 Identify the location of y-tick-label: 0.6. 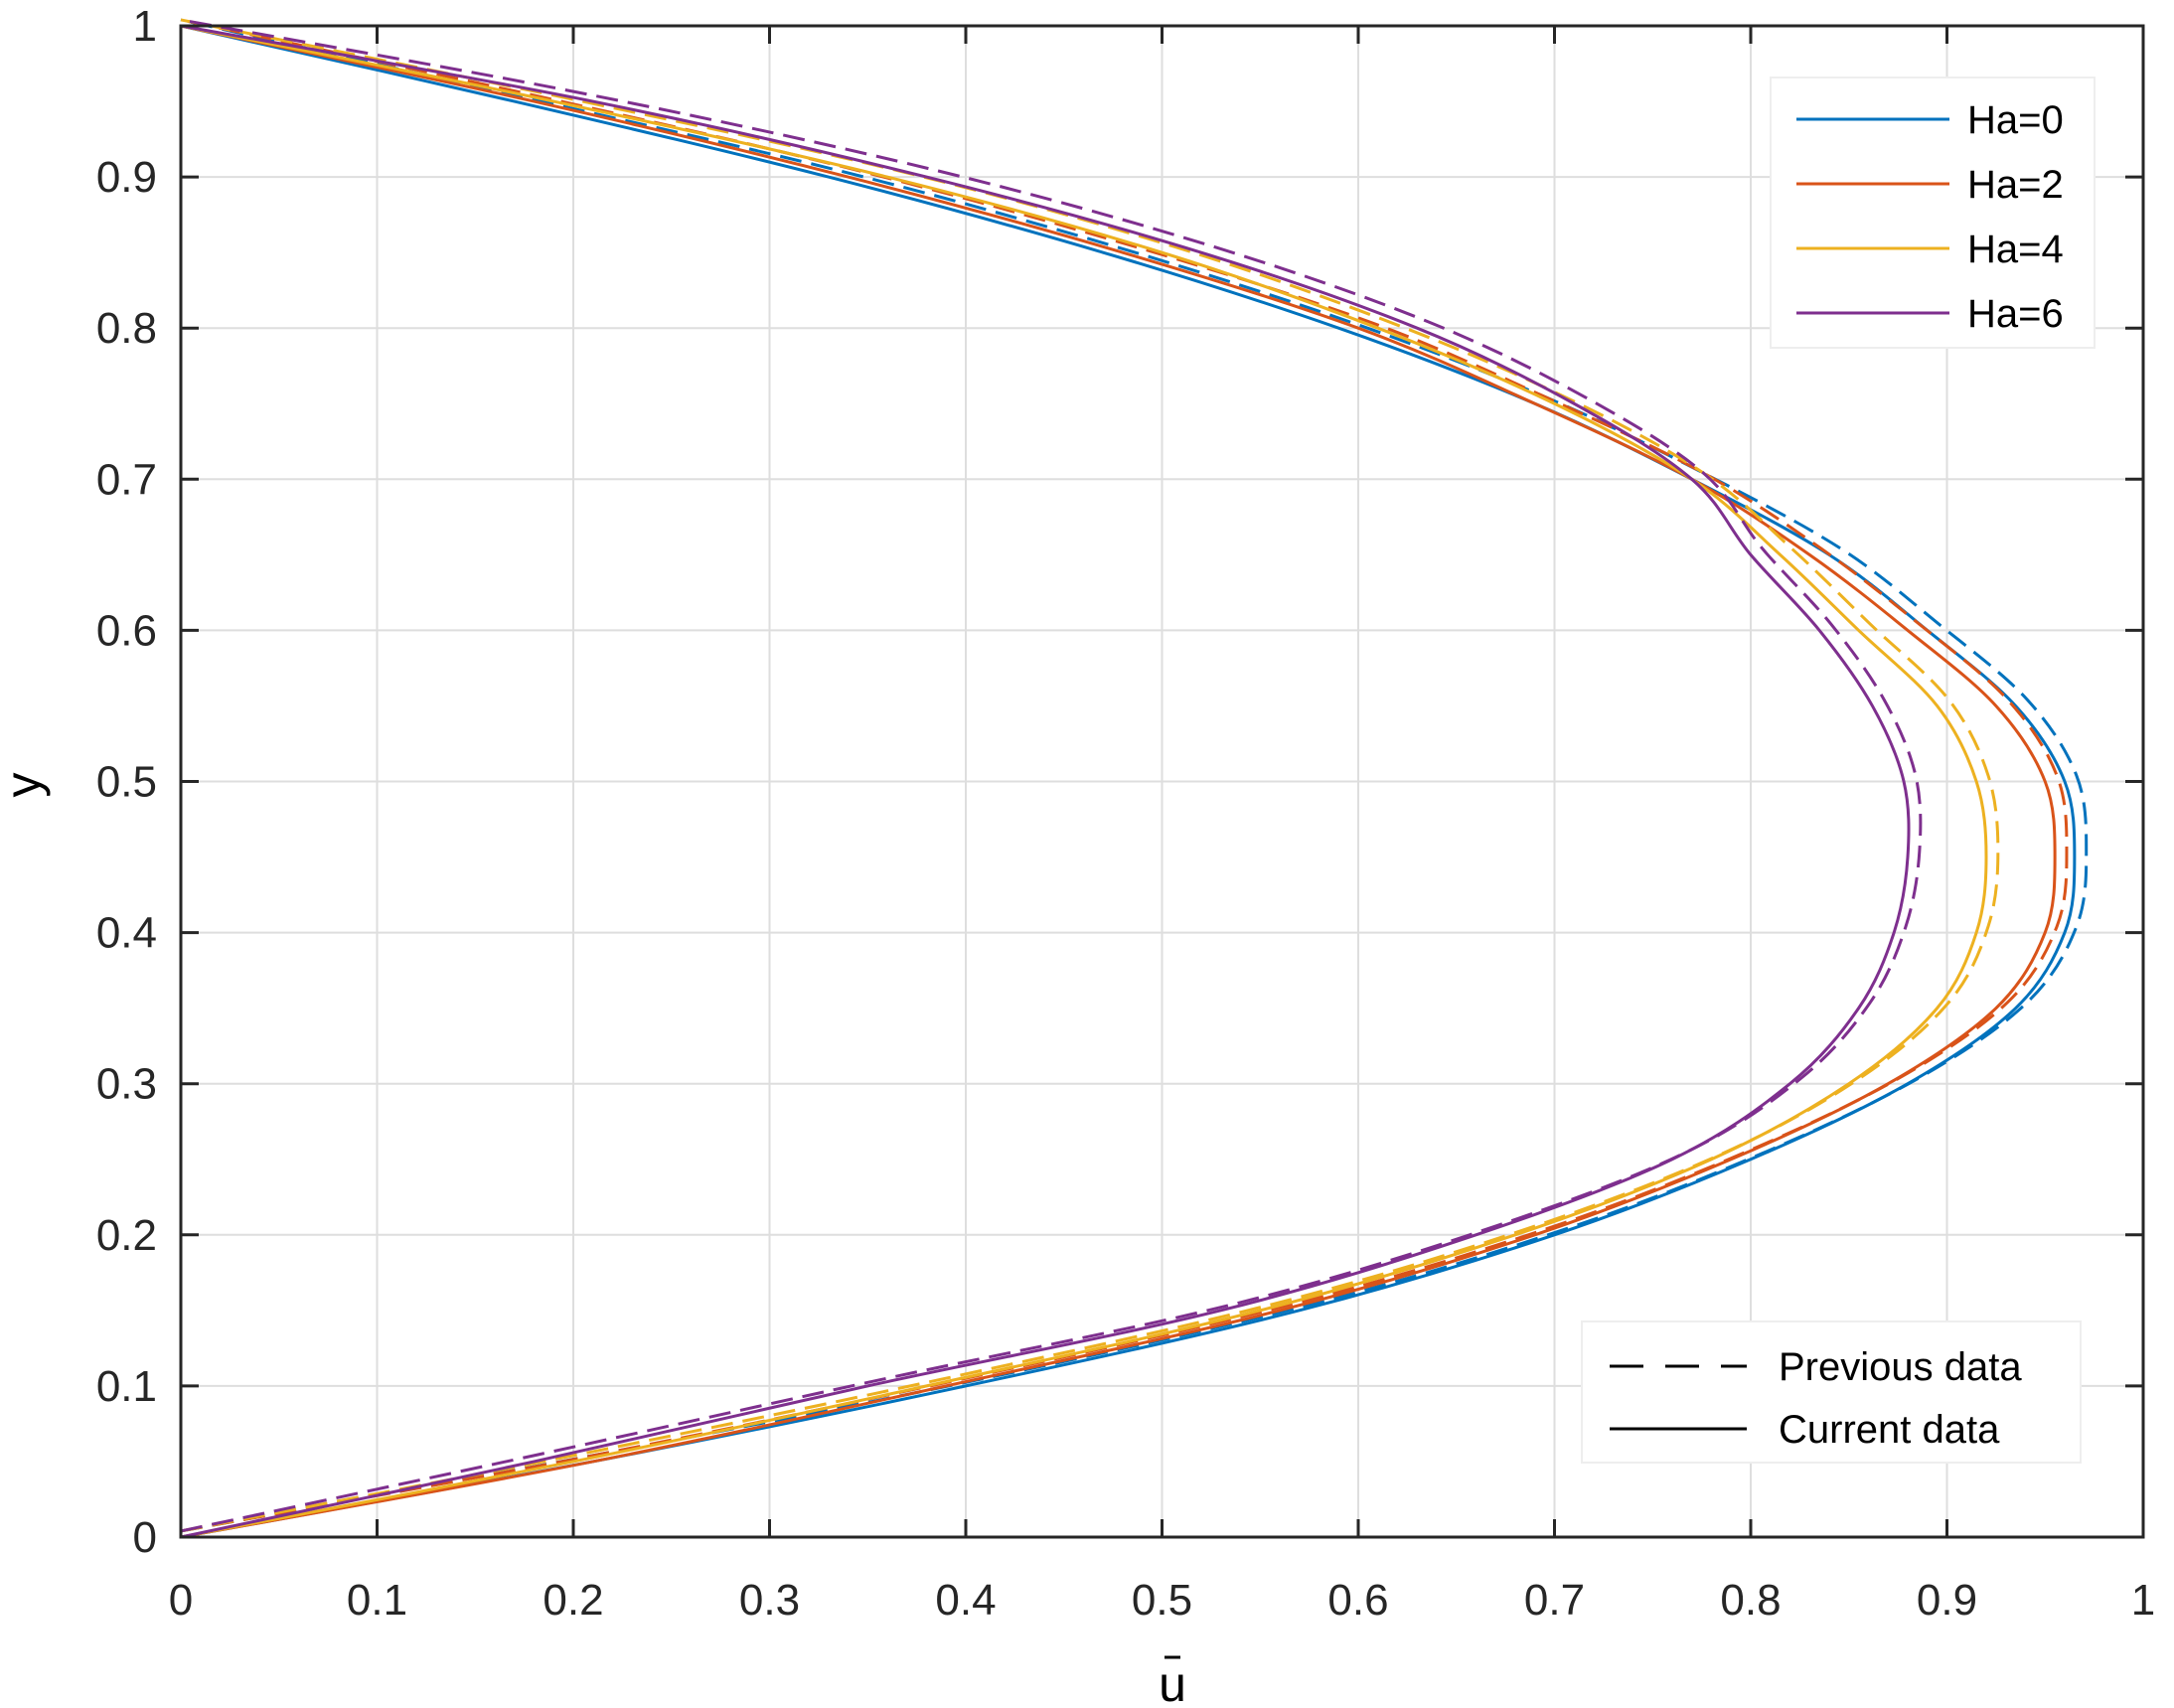
(126, 630).